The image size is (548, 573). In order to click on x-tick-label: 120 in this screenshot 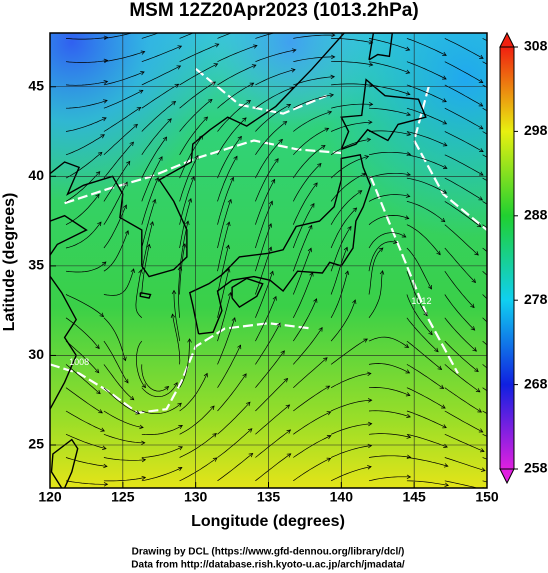, I will do `click(50, 497)`.